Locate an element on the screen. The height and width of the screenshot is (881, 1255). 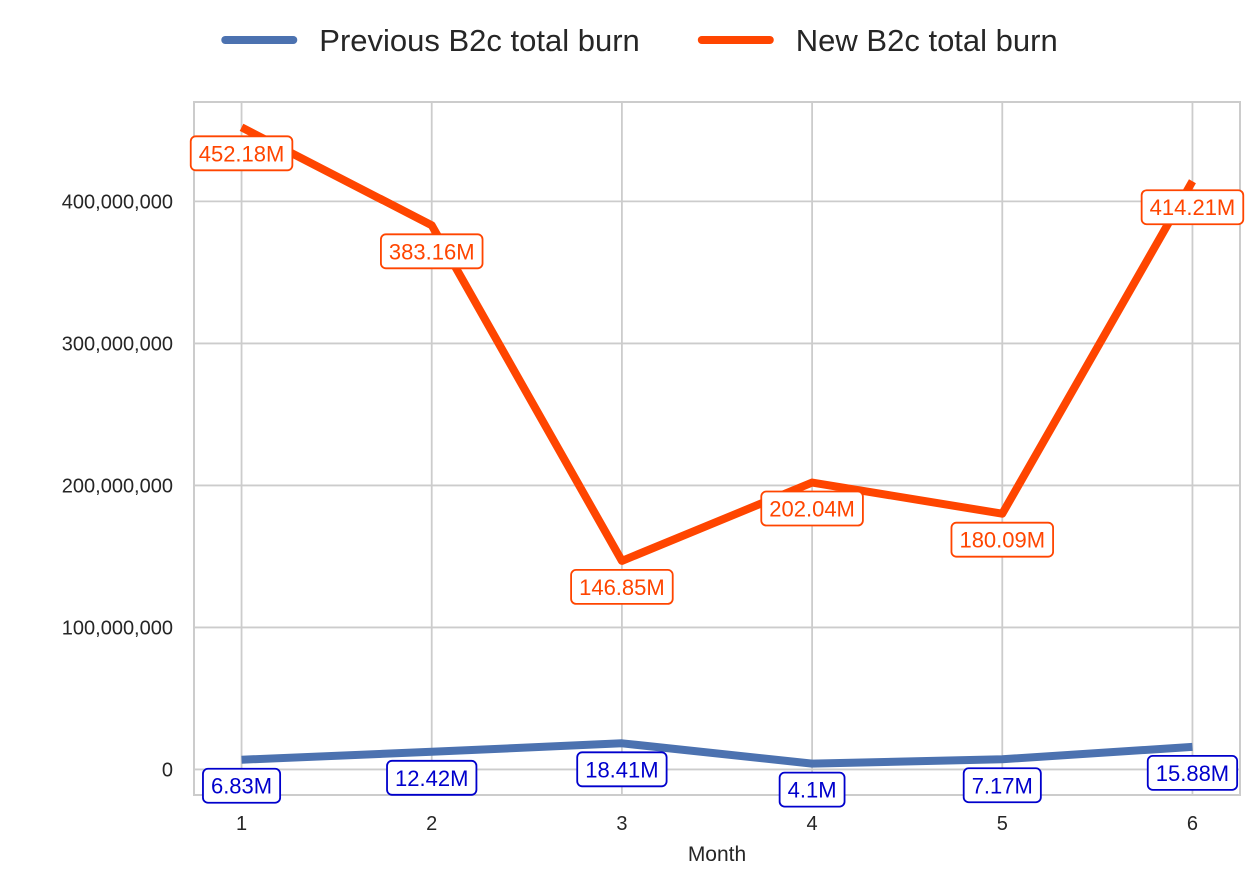
x-axis-tick-labels: 1 2 3 4 5 6 is located at coordinates (717, 824).